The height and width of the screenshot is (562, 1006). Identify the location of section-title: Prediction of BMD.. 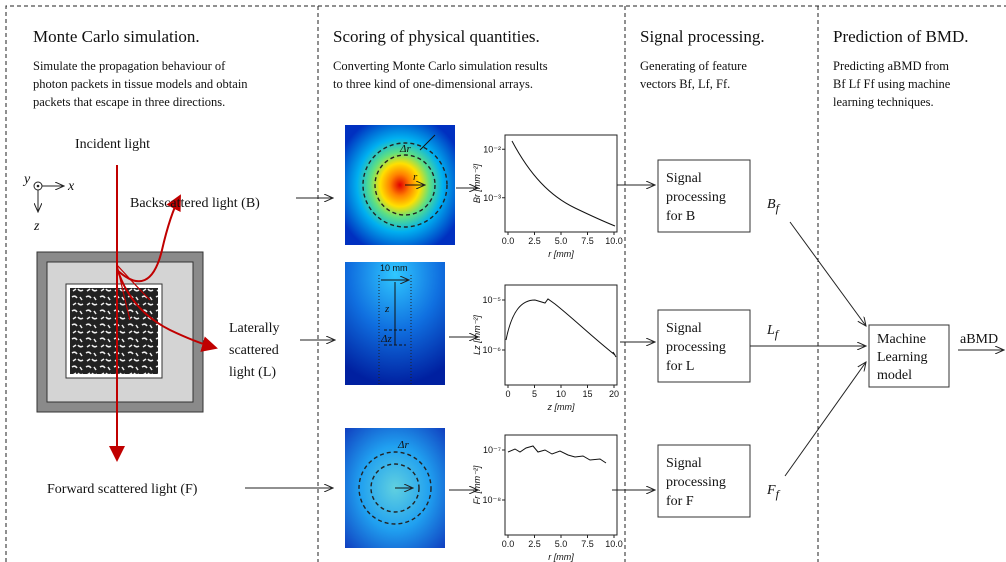
(901, 36).